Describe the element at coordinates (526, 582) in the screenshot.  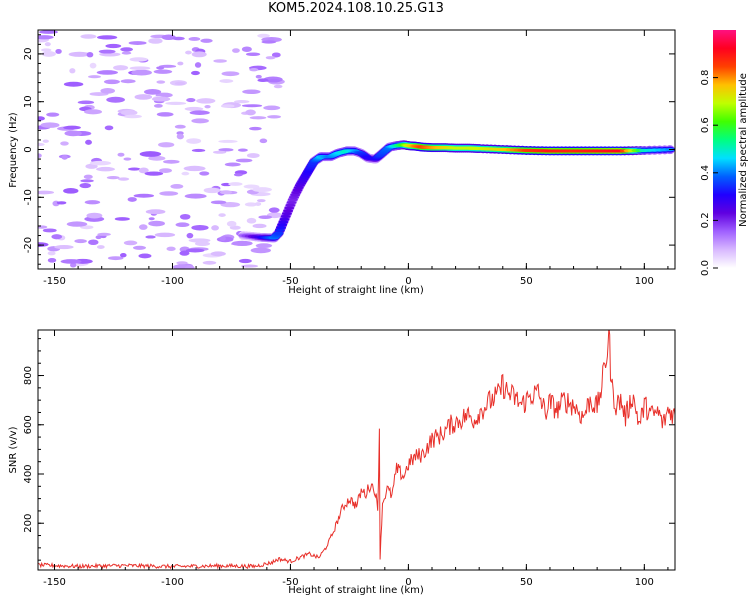
I see `snr-x-tick-label: 50` at that location.